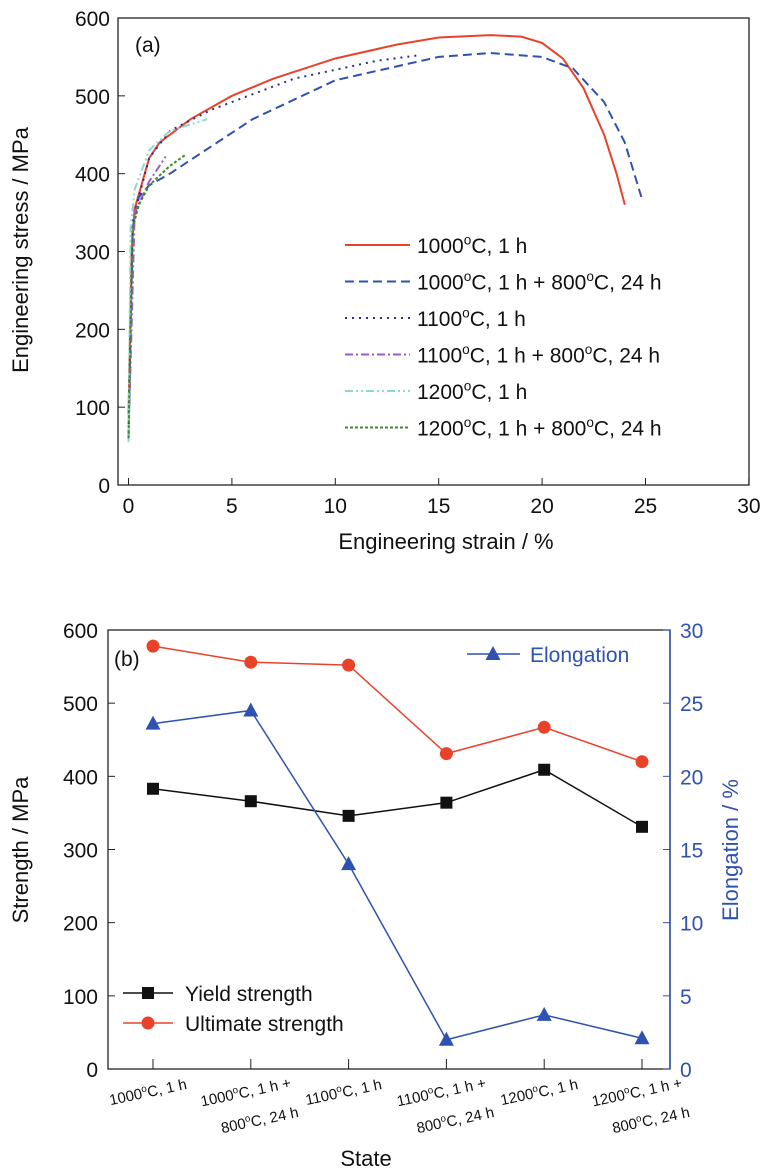 The height and width of the screenshot is (1174, 768). Describe the element at coordinates (80, 851) in the screenshot. I see `y-tick-label-b: 300` at that location.